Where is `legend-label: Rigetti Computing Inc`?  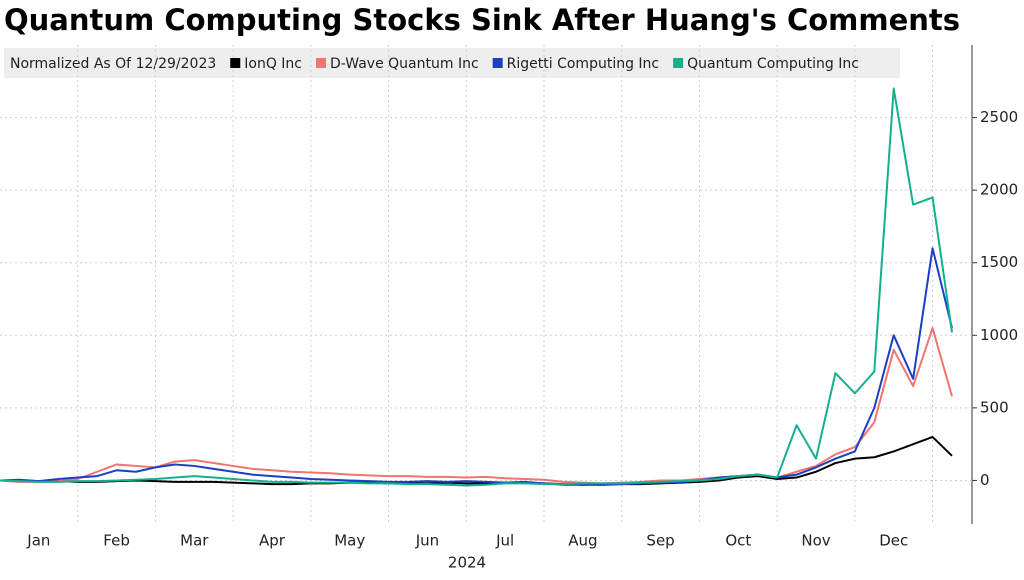 legend-label: Rigetti Computing Inc is located at coordinates (583, 64).